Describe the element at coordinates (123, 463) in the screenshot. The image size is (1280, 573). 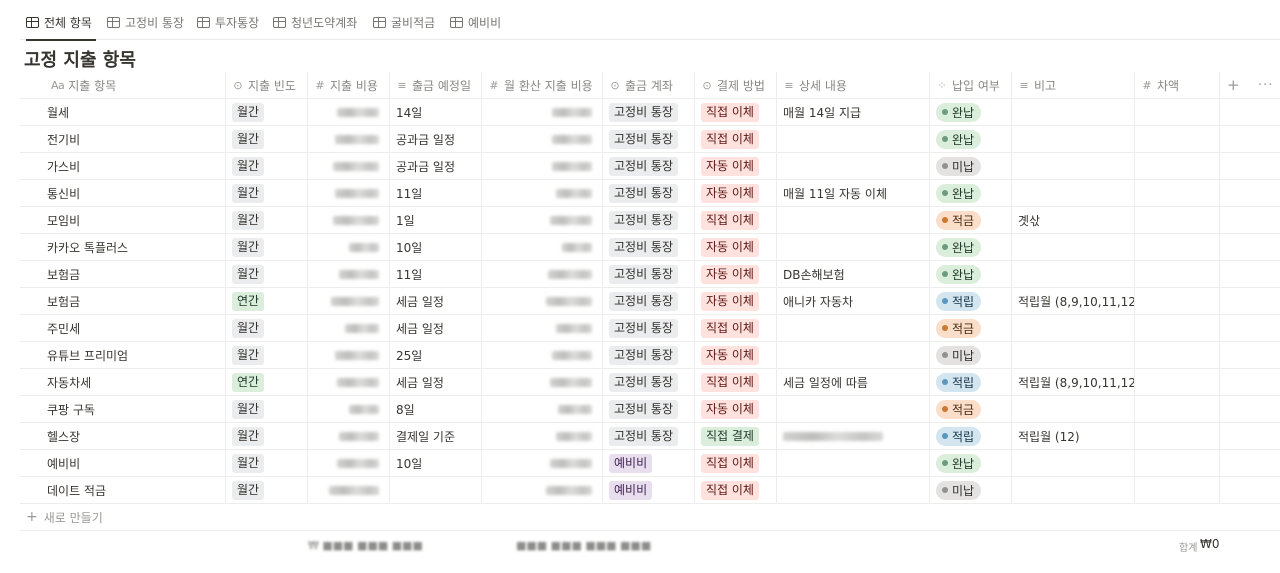
I see `expense-name: 예비비` at that location.